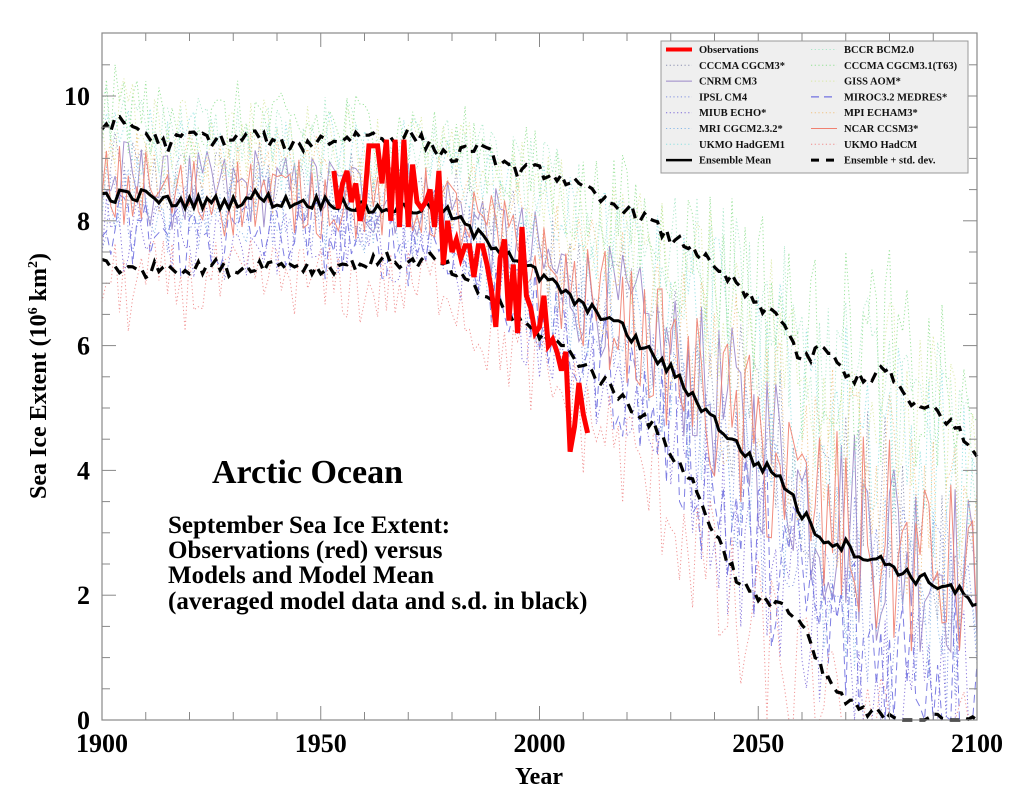  I want to click on legend-label: MIUB ECHO*, so click(732, 113).